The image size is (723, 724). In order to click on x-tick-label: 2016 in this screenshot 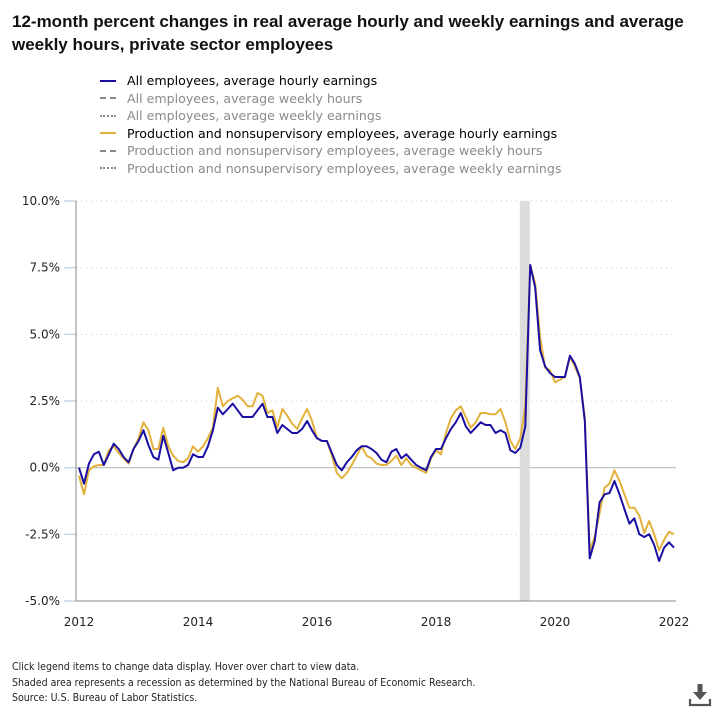, I will do `click(317, 622)`.